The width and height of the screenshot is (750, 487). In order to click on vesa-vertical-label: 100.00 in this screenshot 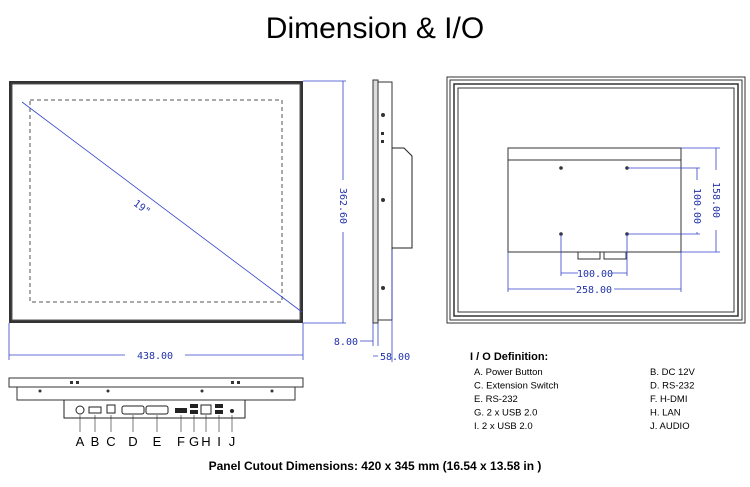, I will do `click(696, 206)`.